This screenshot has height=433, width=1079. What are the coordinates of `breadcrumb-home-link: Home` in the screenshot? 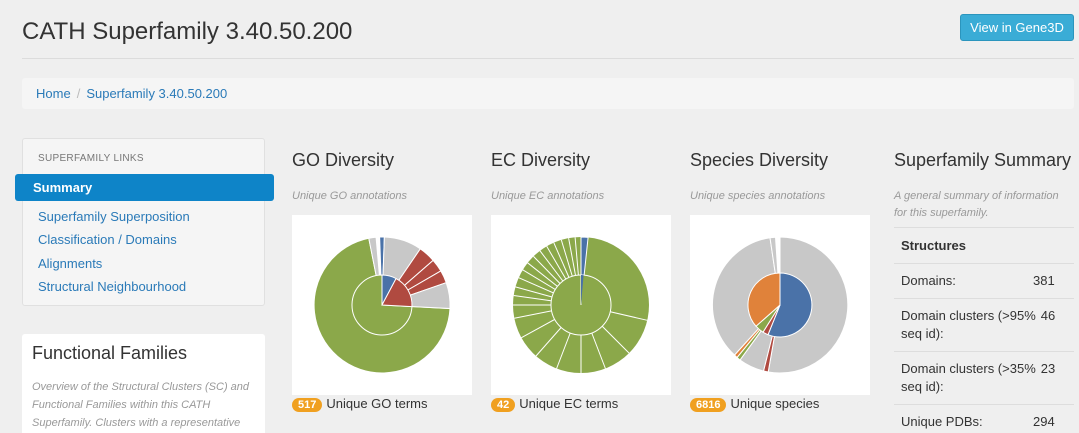 It's located at (53, 93).